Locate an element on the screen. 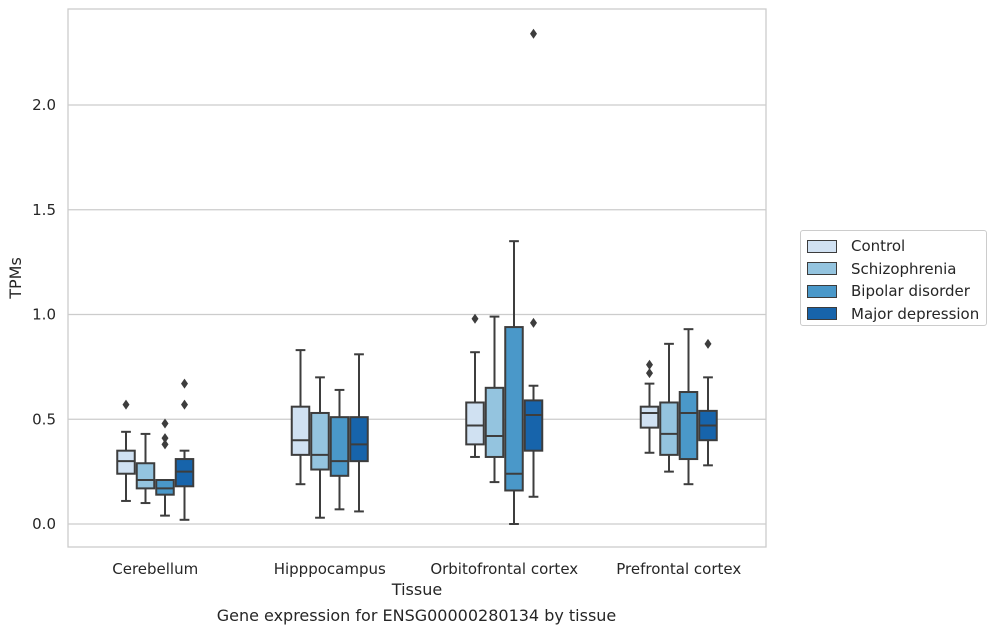 The height and width of the screenshot is (634, 997). legend-item-major-depression: Major depression is located at coordinates (893, 314).